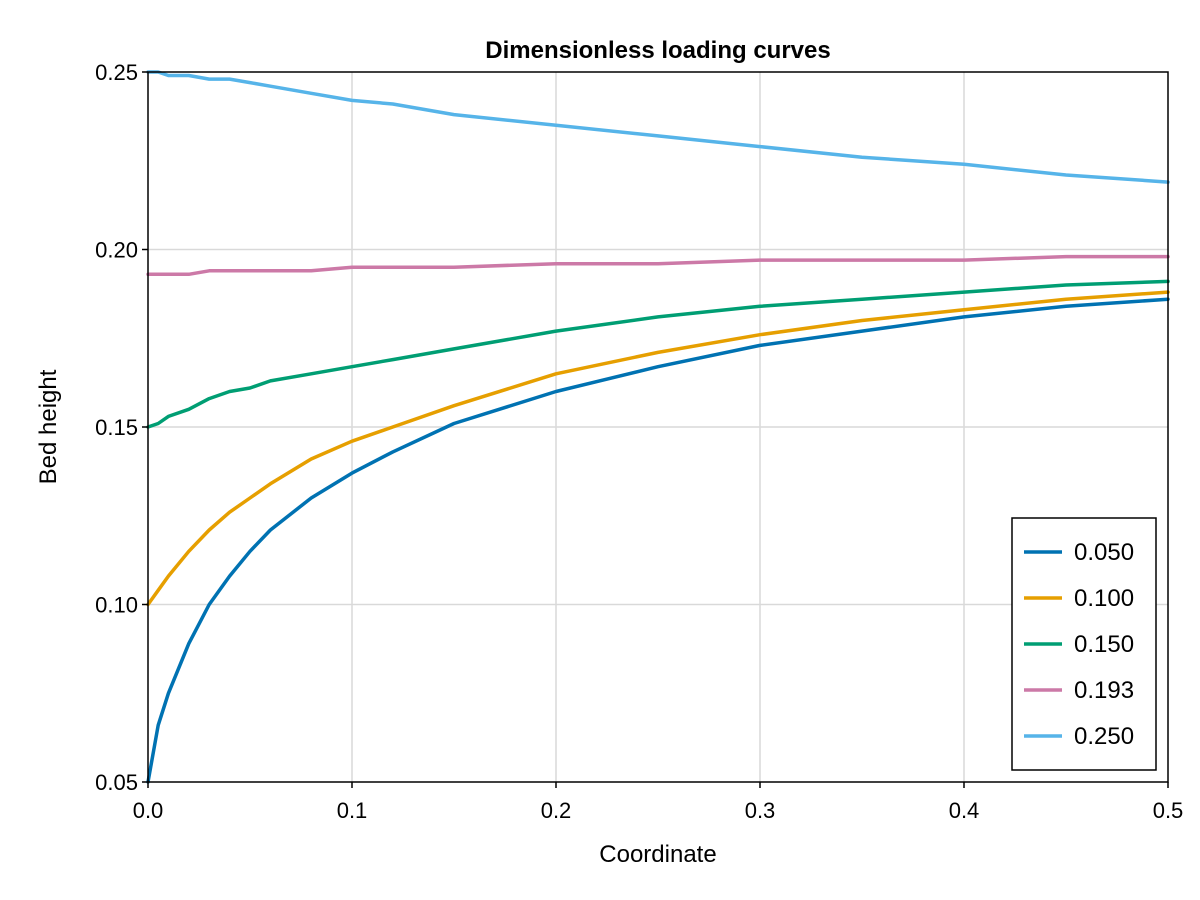 The image size is (1200, 900). I want to click on y-tick-label: 0.15, so click(116, 427).